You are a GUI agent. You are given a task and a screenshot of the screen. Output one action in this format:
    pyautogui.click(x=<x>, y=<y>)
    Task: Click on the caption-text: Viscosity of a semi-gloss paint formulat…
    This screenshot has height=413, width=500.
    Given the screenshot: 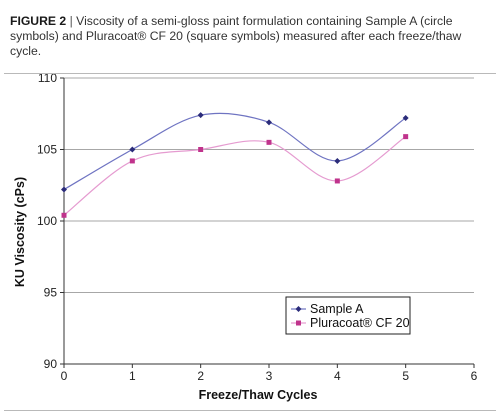 What is the action you would take?
    pyautogui.click(x=236, y=36)
    